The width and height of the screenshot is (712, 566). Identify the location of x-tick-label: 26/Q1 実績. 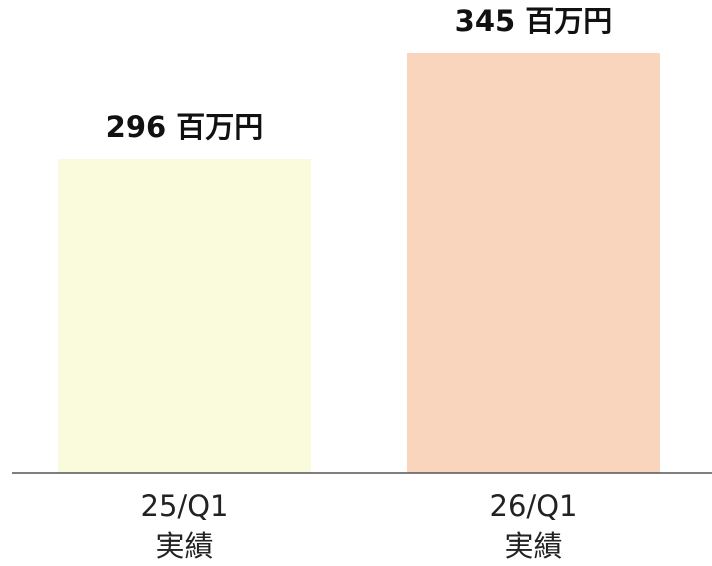
(533, 526).